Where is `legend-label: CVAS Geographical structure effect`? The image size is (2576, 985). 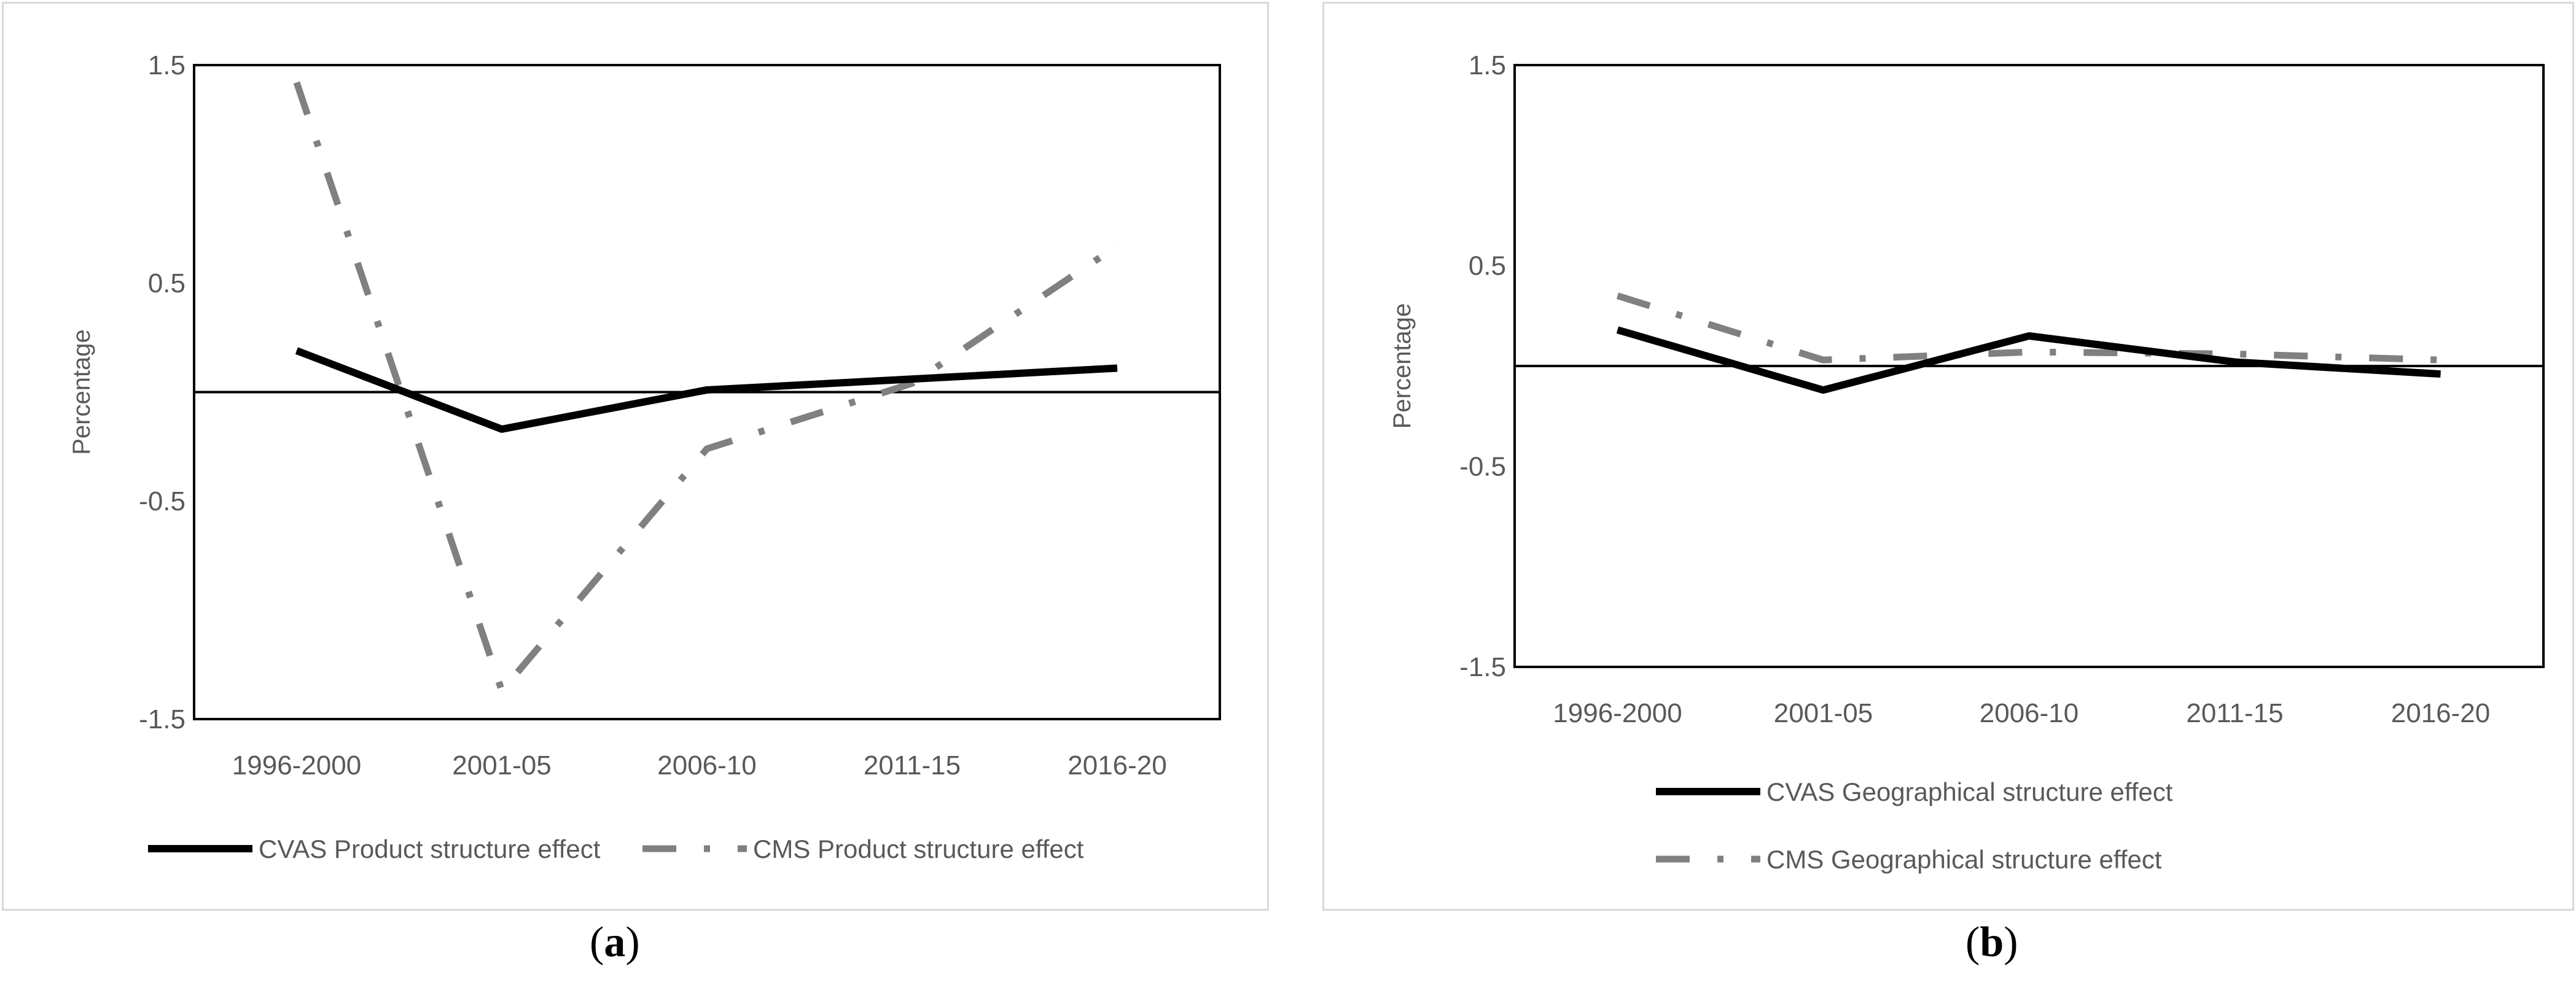
legend-label: CVAS Geographical structure effect is located at coordinates (1969, 791).